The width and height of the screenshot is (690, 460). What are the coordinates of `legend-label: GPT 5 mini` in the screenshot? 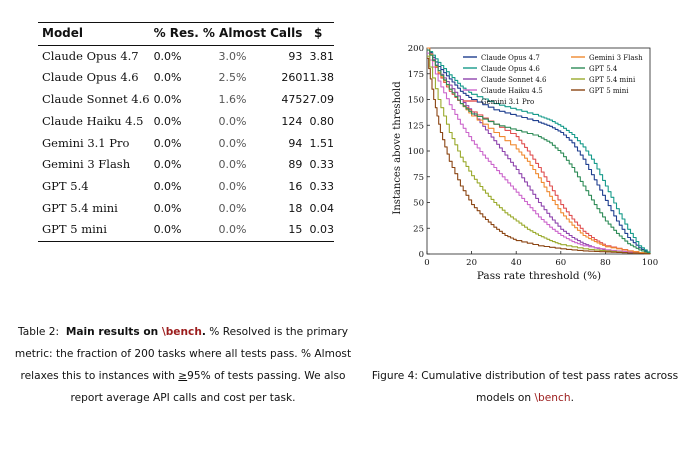 It's located at (609, 91).